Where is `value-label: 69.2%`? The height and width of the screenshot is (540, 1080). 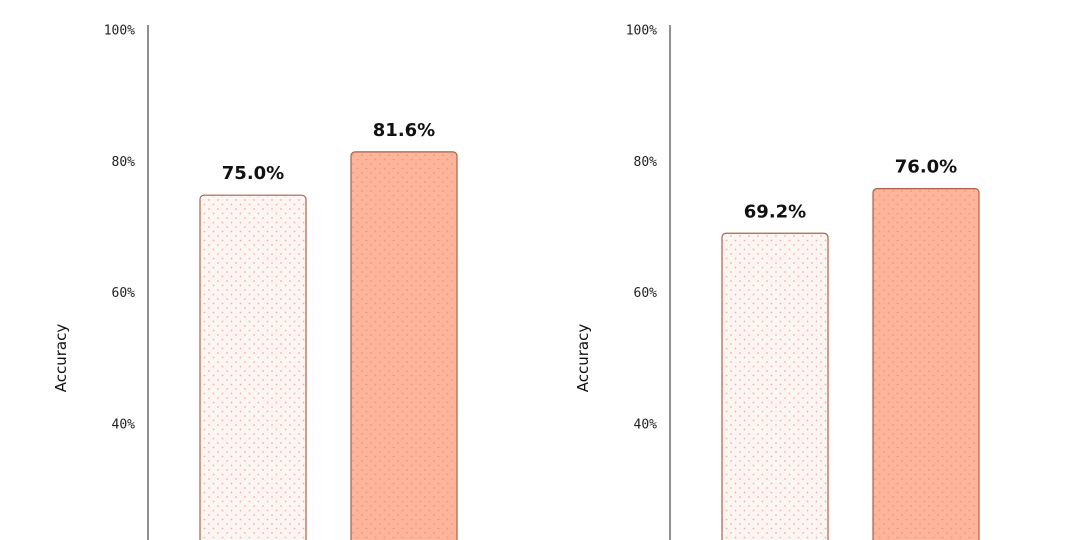
value-label: 69.2% is located at coordinates (775, 211).